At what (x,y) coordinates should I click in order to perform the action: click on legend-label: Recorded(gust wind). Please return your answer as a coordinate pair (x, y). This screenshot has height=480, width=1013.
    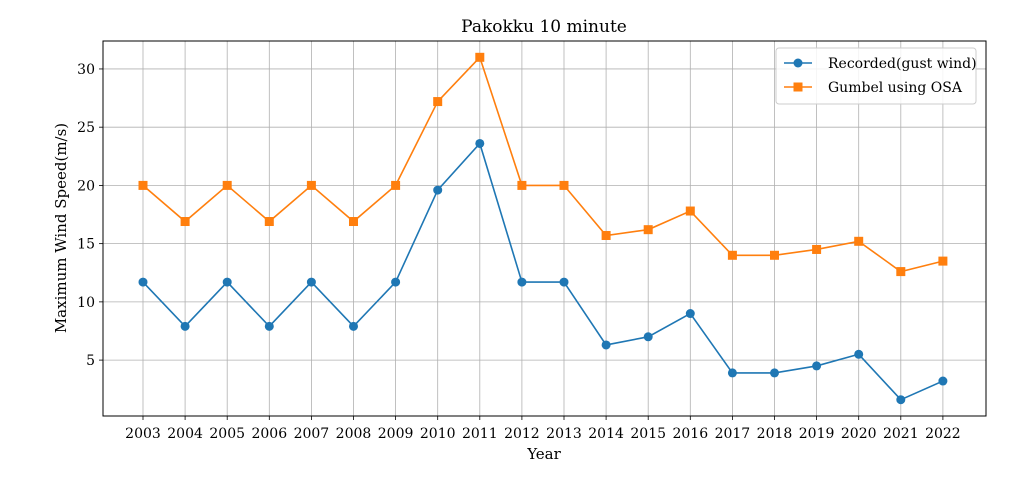
    Looking at the image, I should click on (902, 64).